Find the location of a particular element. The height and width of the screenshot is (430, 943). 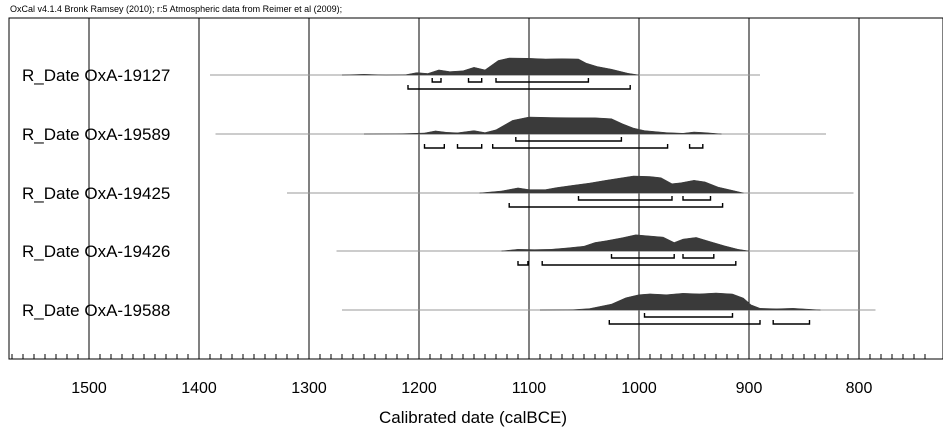

tick-label-1400: 1400 is located at coordinates (199, 388).